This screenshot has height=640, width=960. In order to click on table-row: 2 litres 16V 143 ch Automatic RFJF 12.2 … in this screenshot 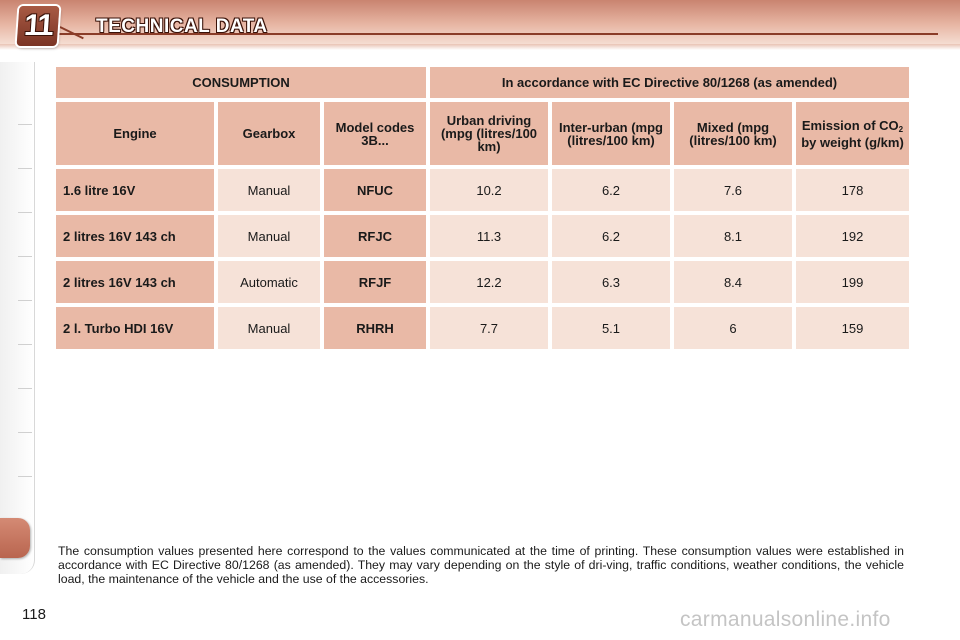, I will do `click(482, 282)`.